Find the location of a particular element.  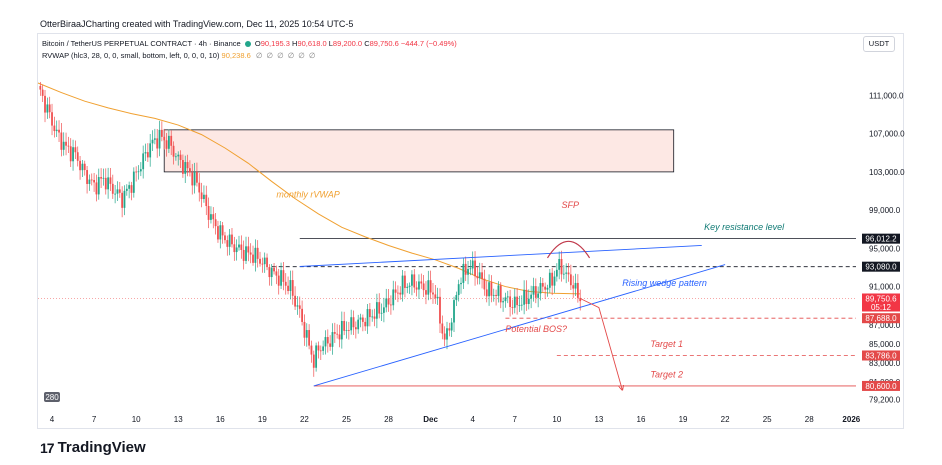

resistance-zone is located at coordinates (419, 151).